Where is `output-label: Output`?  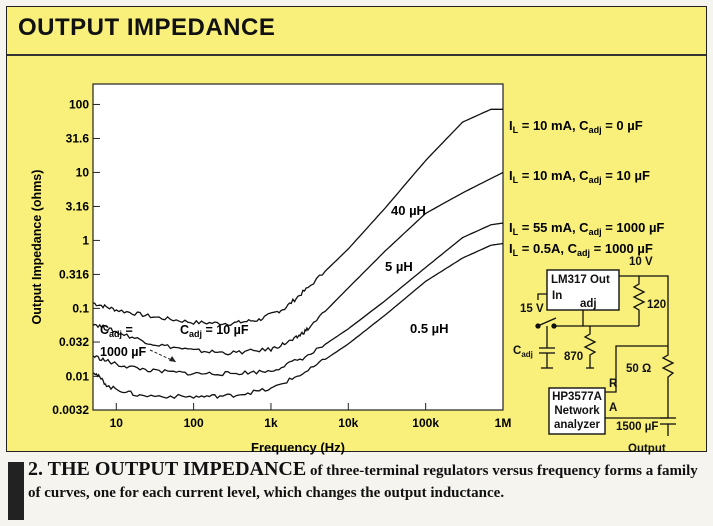 output-label: Output is located at coordinates (647, 449).